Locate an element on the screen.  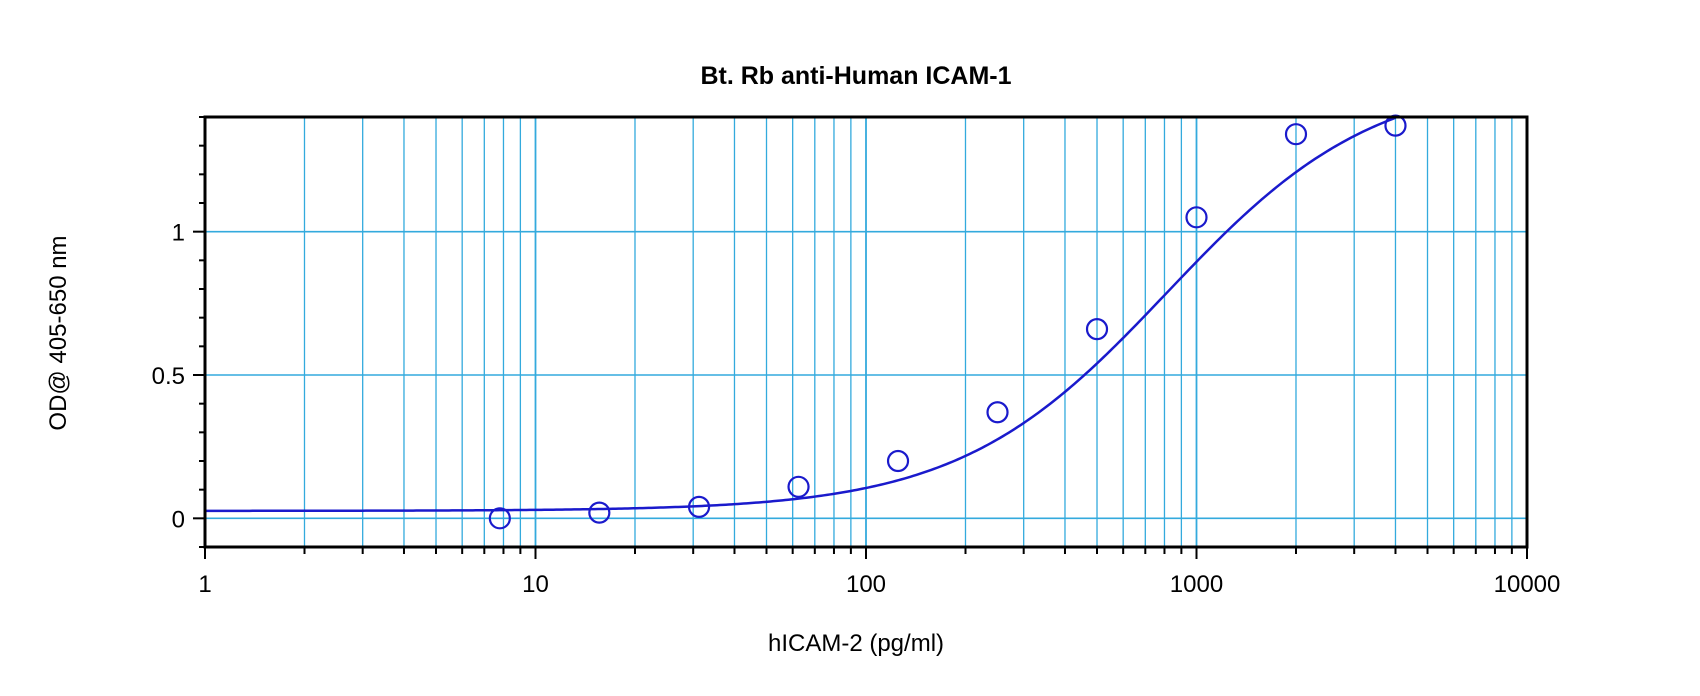
x-tick-label: 100 is located at coordinates (866, 584).